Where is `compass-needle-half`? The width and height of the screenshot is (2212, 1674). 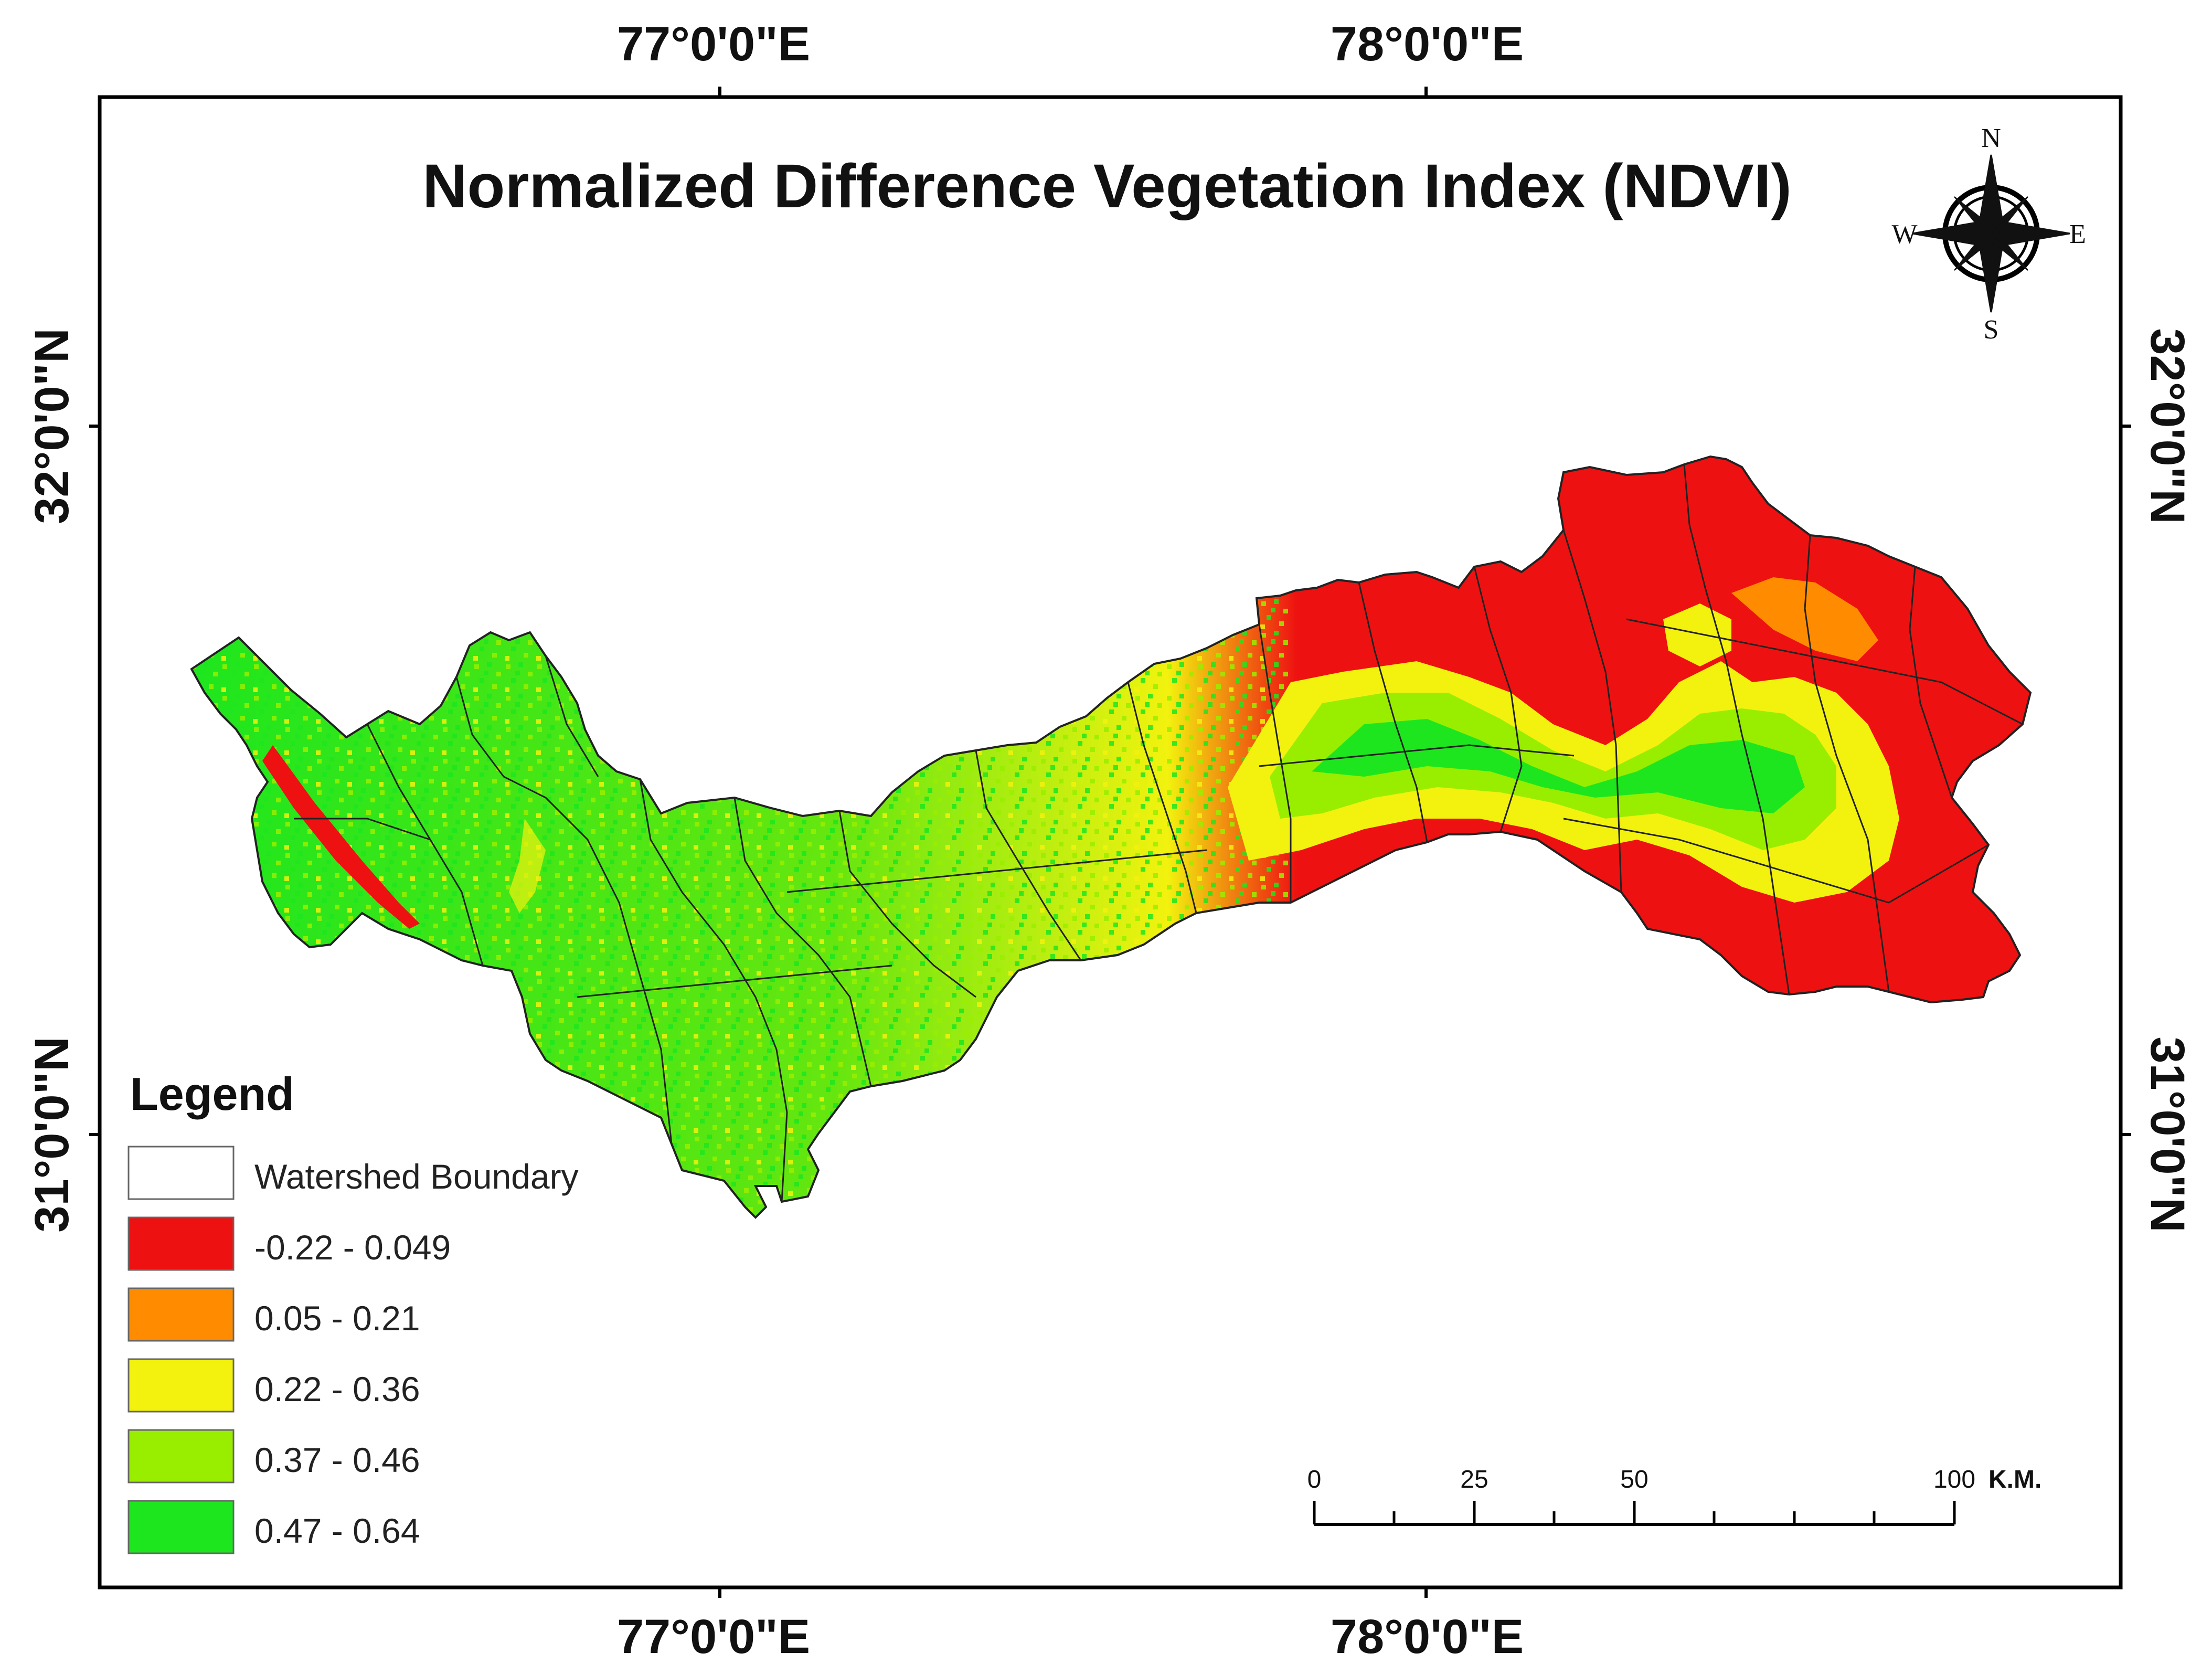
compass-needle-half is located at coordinates (1991, 233).